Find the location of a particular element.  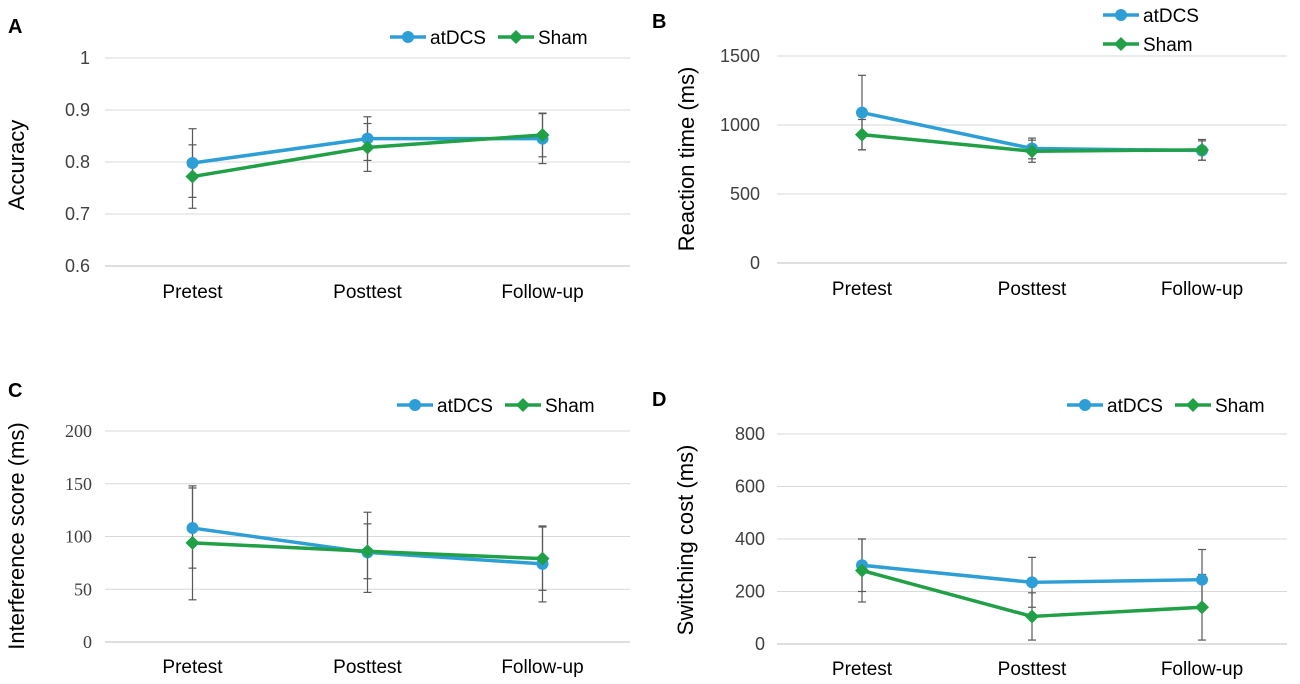

panel-letter: D is located at coordinates (659, 400).